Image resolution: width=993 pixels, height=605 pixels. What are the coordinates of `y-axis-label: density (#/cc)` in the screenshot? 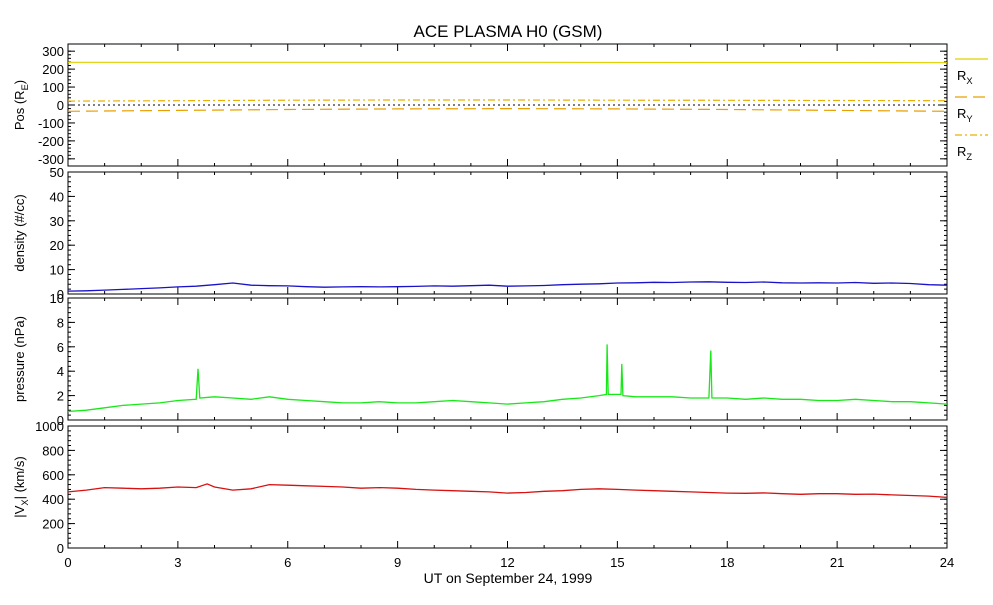 It's located at (19, 232).